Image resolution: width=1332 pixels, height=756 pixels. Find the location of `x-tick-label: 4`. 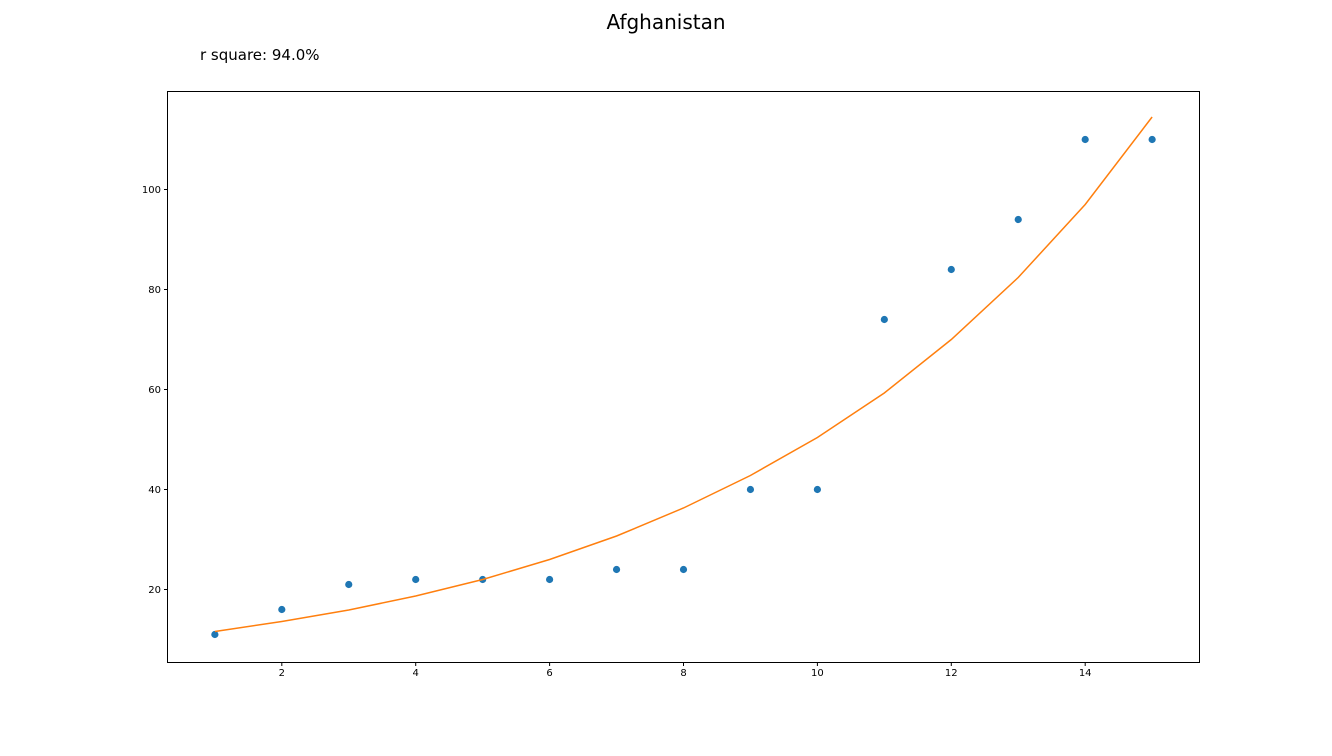

x-tick-label: 4 is located at coordinates (416, 673).